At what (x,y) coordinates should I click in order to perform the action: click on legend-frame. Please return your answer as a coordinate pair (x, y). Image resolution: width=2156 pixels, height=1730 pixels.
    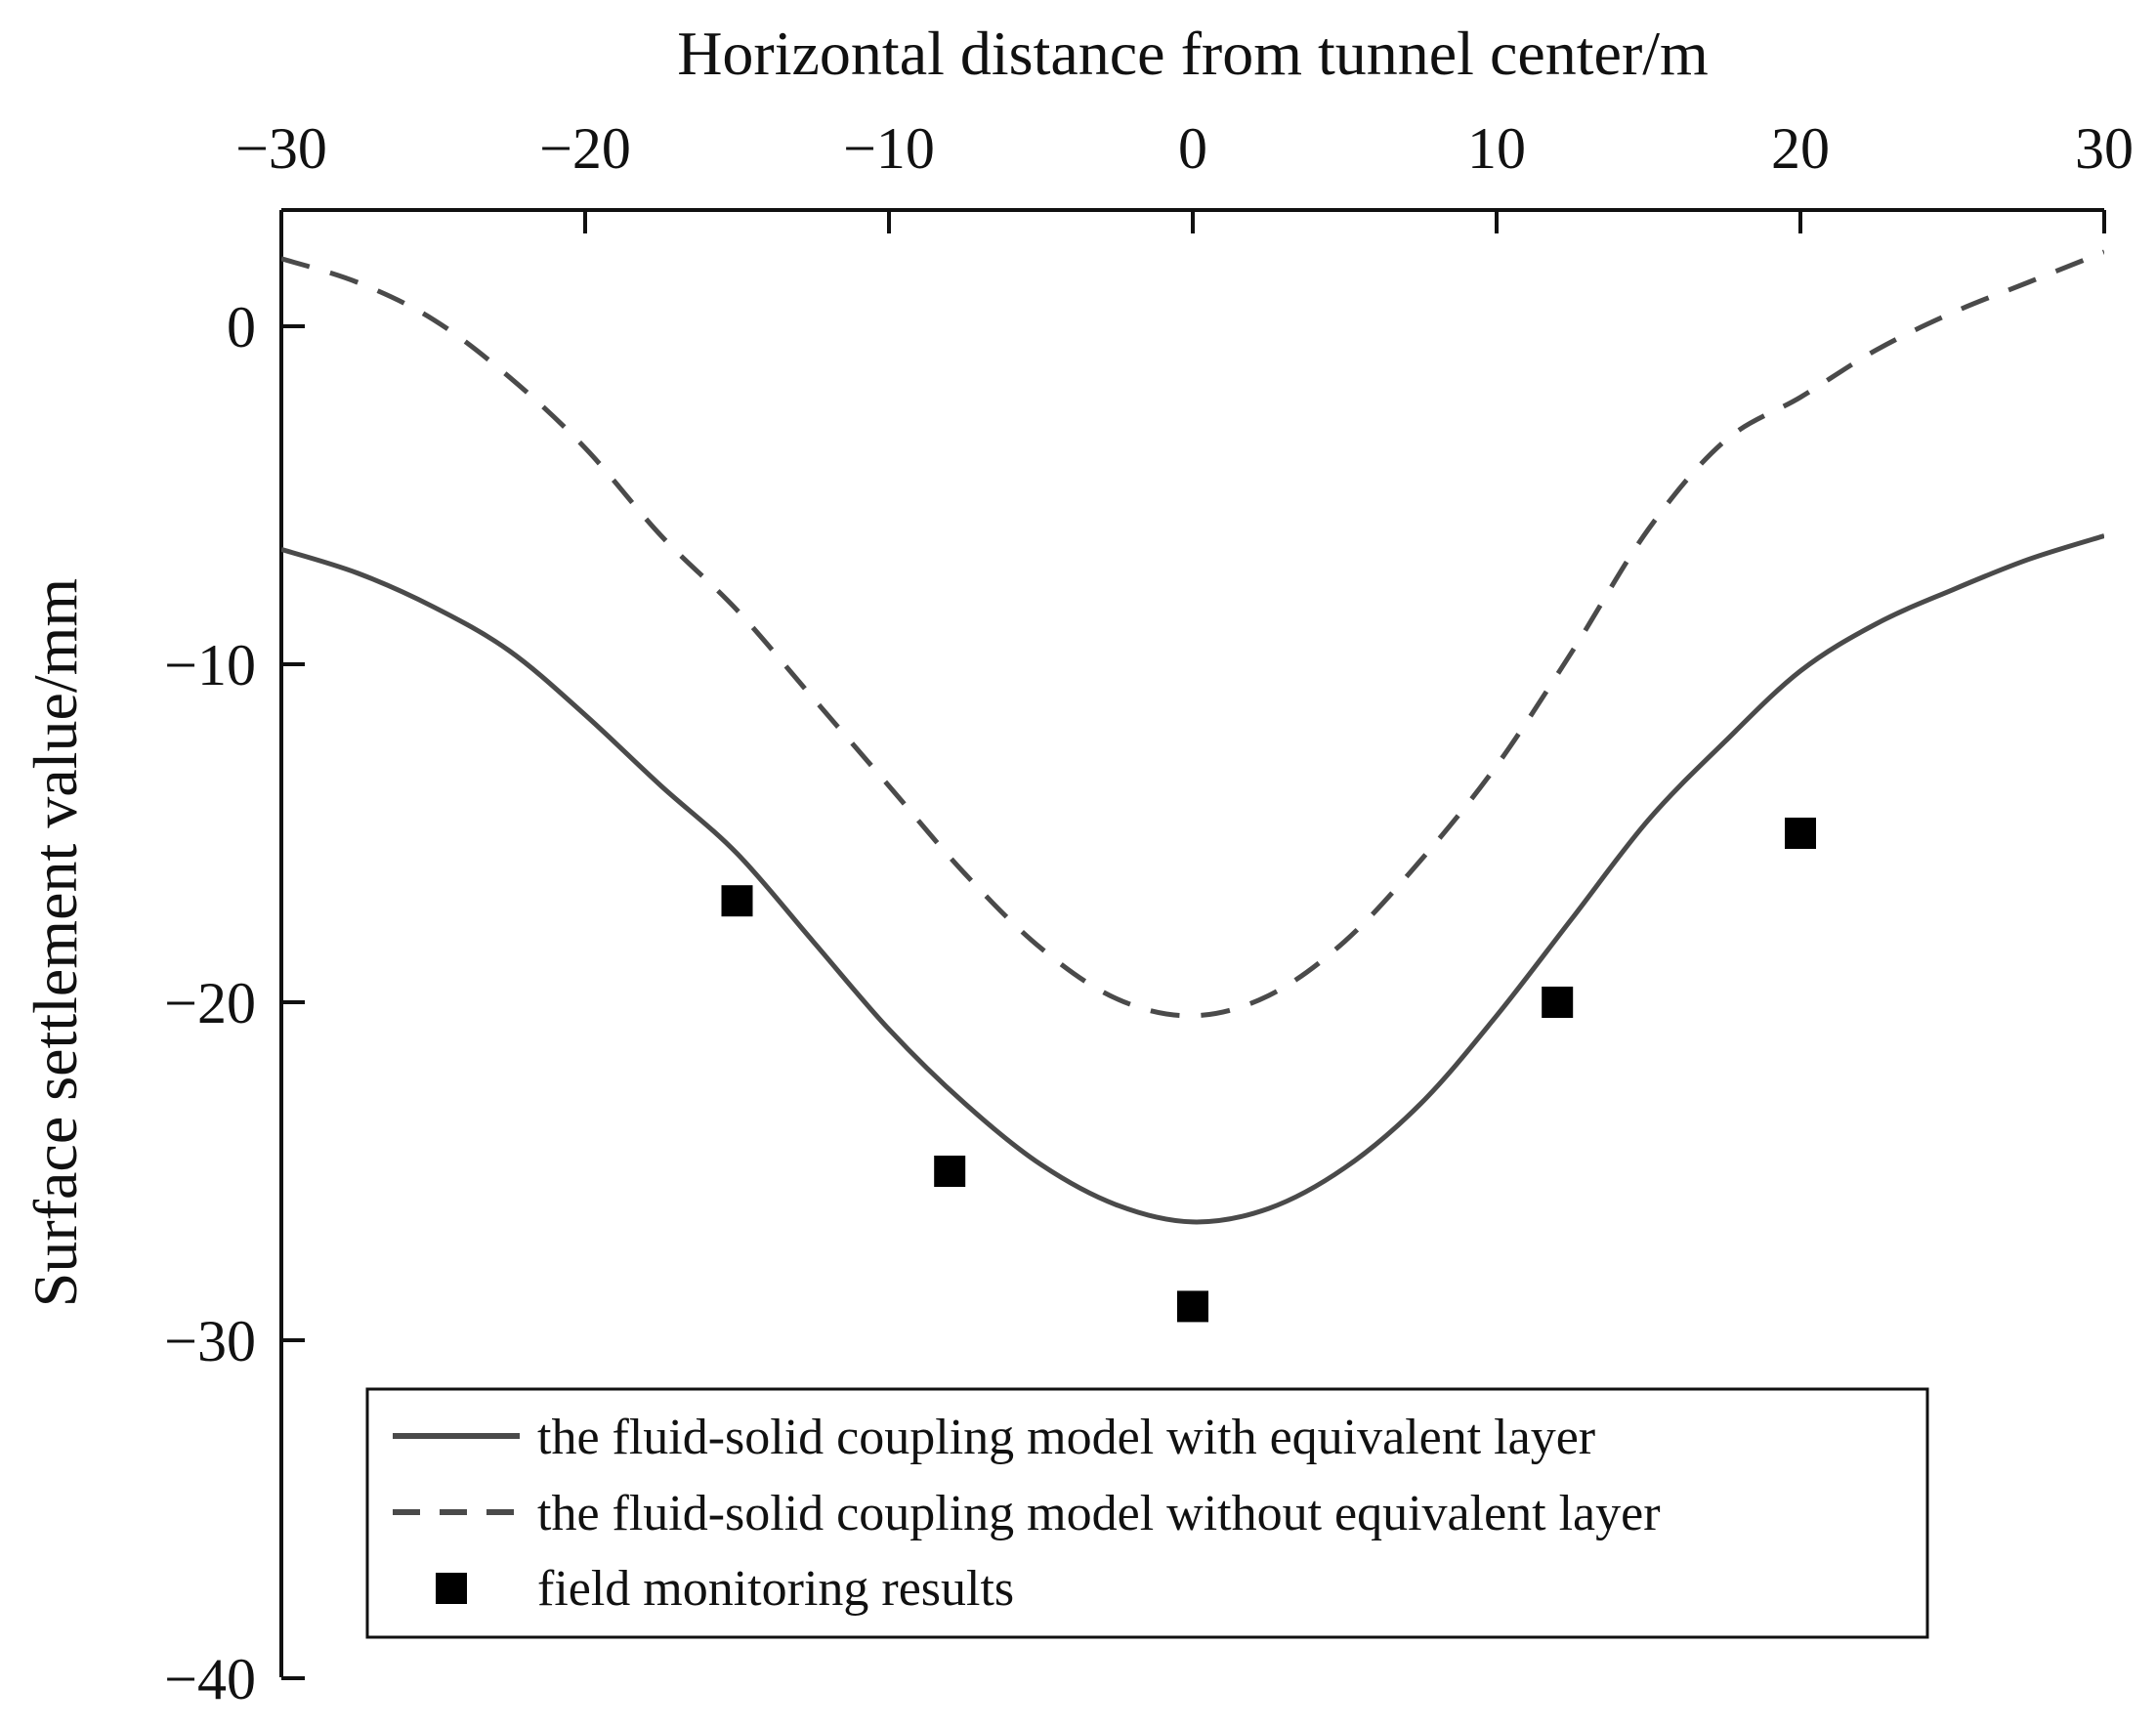
    Looking at the image, I should click on (1147, 1513).